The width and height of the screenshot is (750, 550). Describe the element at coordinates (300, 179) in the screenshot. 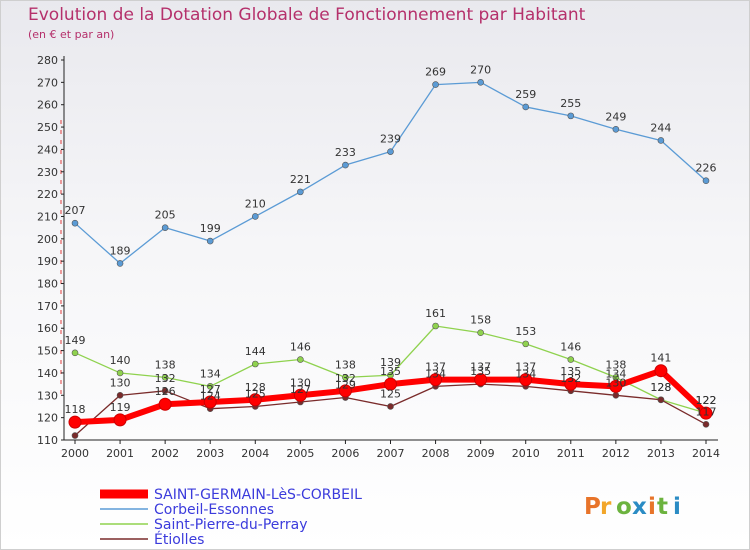

I see `data-label: 221` at that location.